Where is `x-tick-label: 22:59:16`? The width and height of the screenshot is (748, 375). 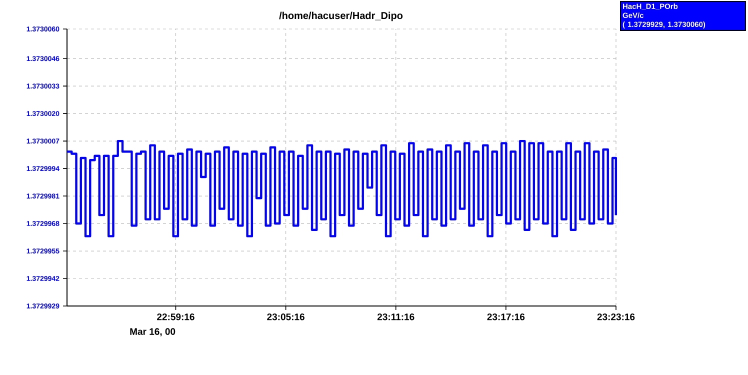 x-tick-label: 22:59:16 is located at coordinates (175, 317).